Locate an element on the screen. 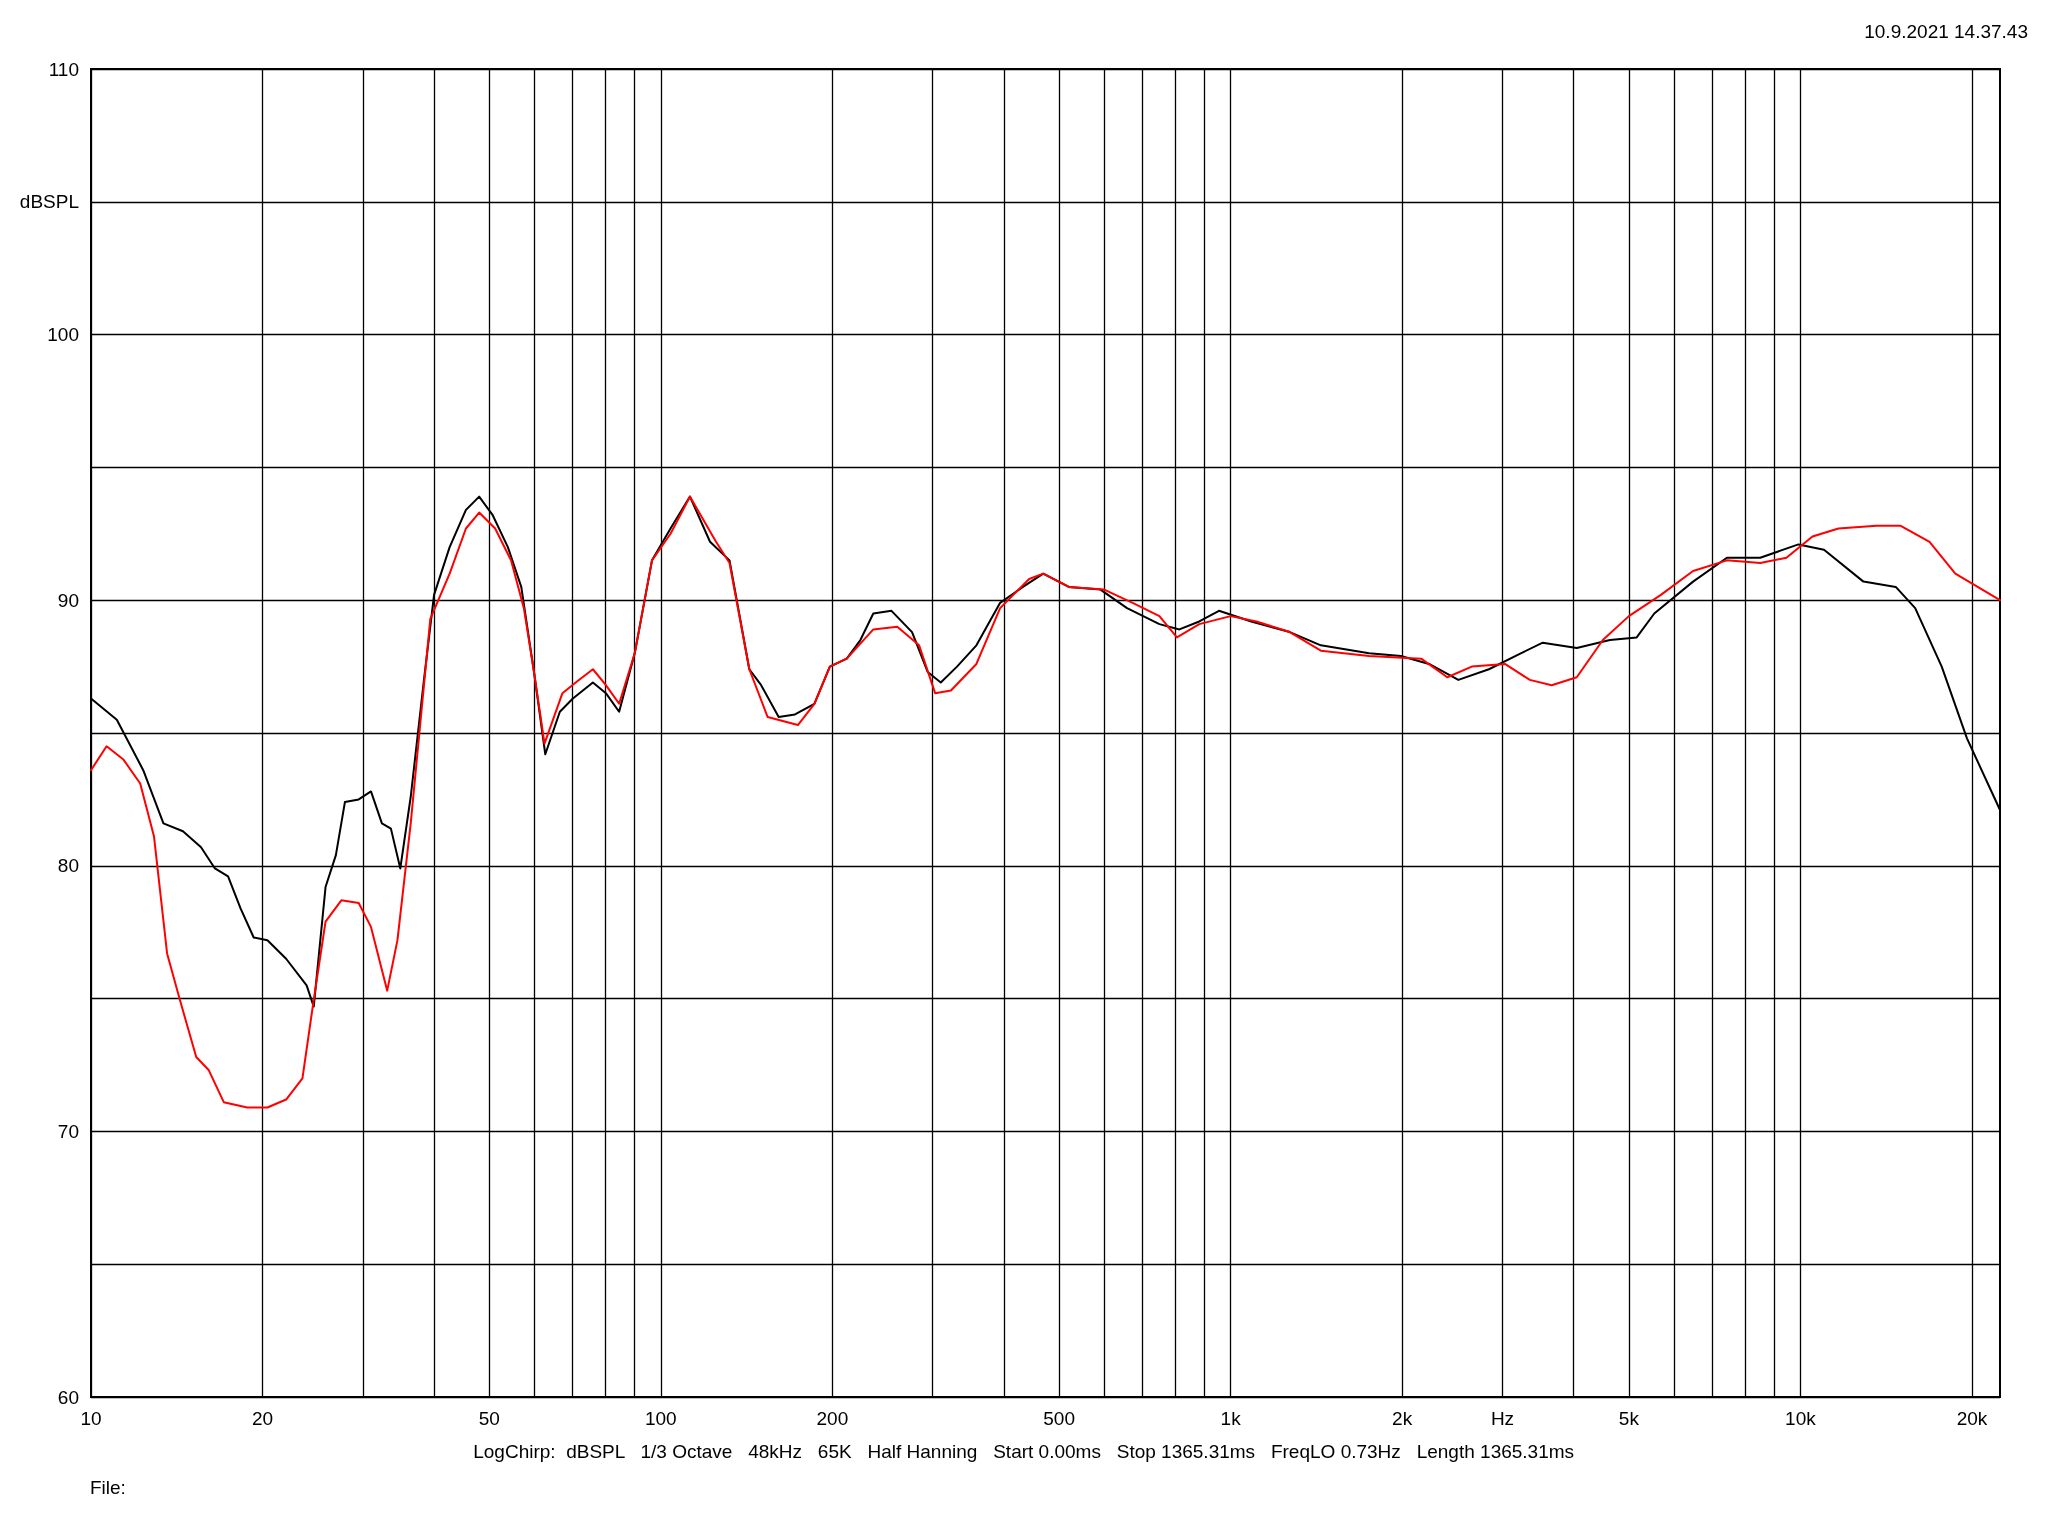 The width and height of the screenshot is (2048, 1536). y-tick-label: 100 is located at coordinates (63, 335).